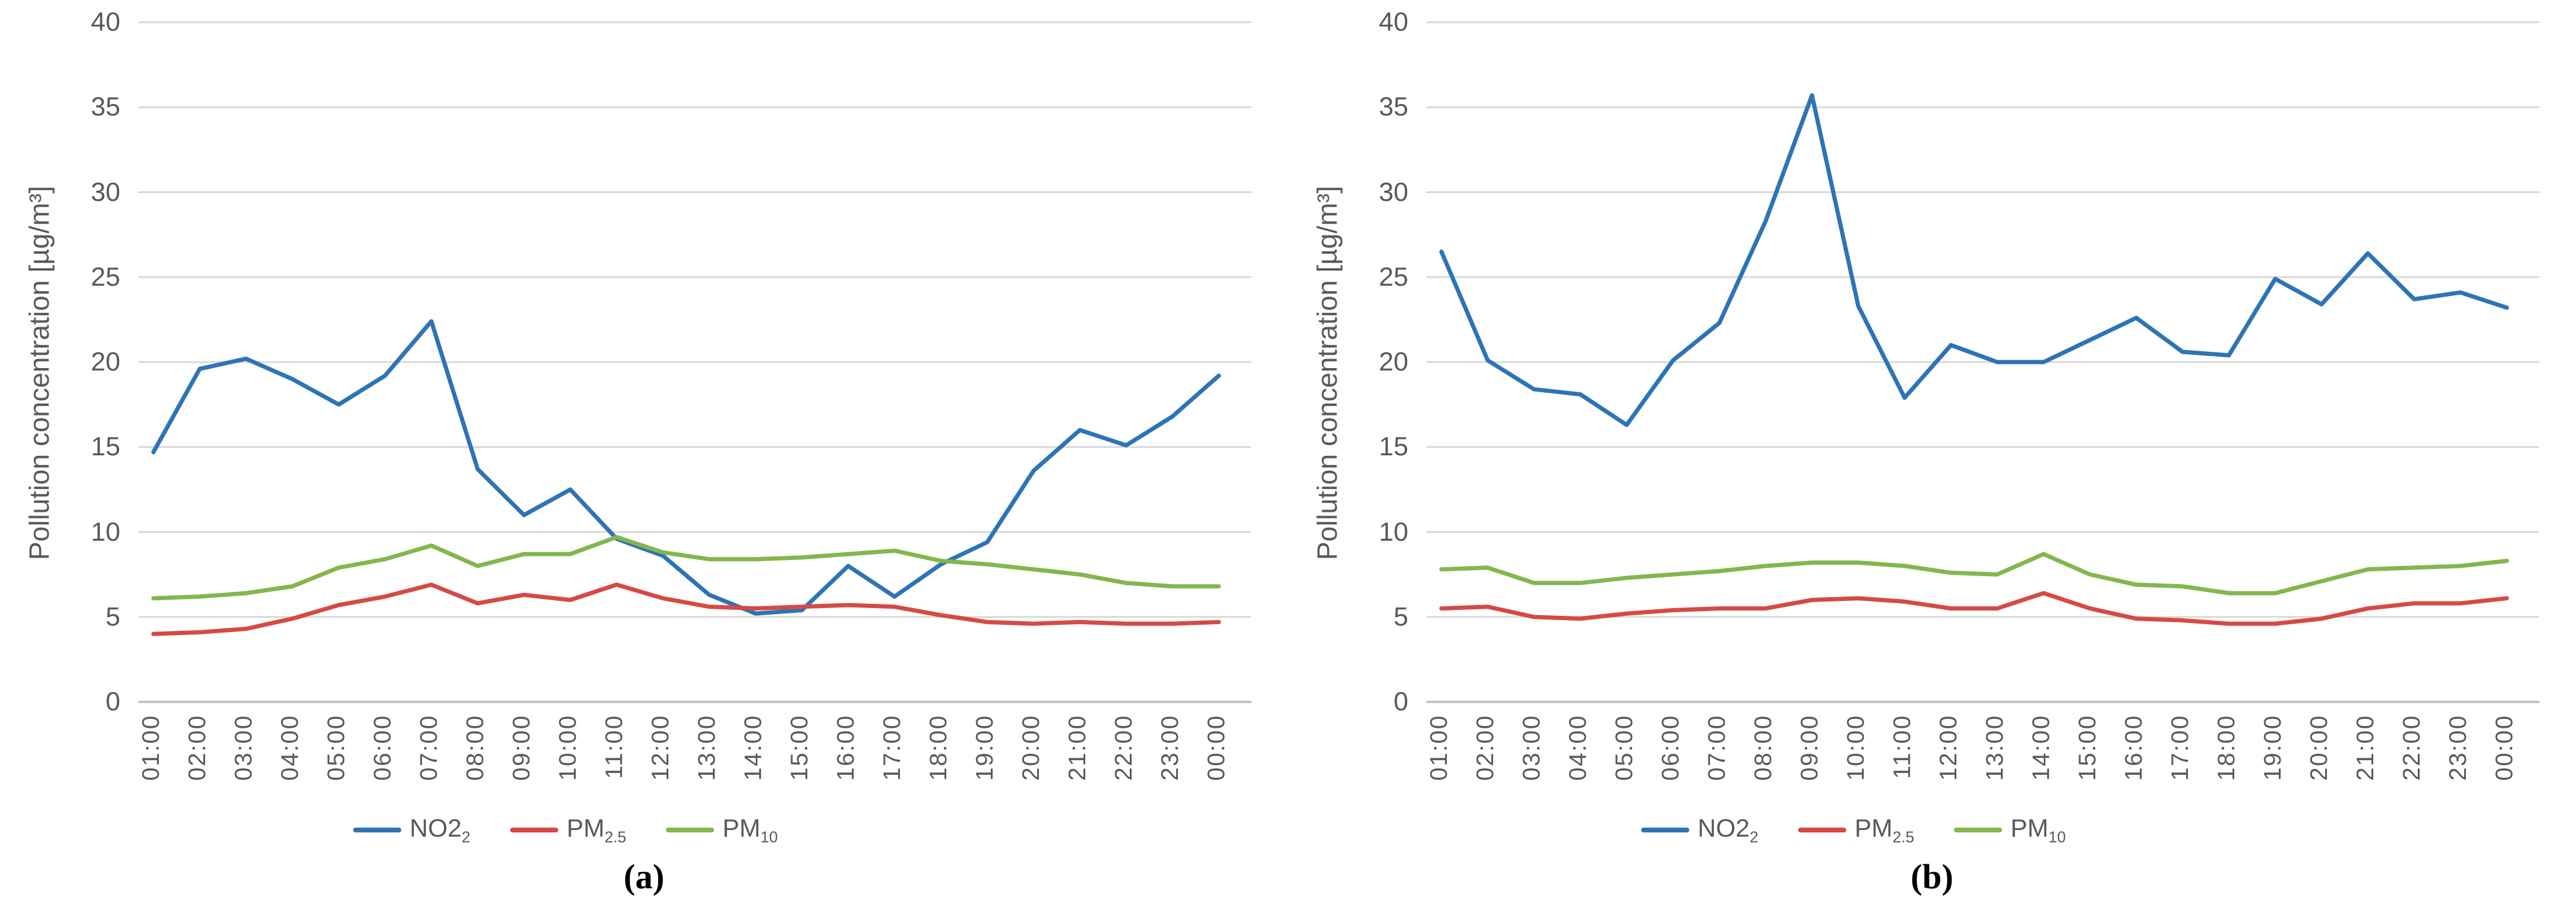 Image resolution: width=2576 pixels, height=907 pixels. I want to click on panel-caption-a: (a), so click(644, 876).